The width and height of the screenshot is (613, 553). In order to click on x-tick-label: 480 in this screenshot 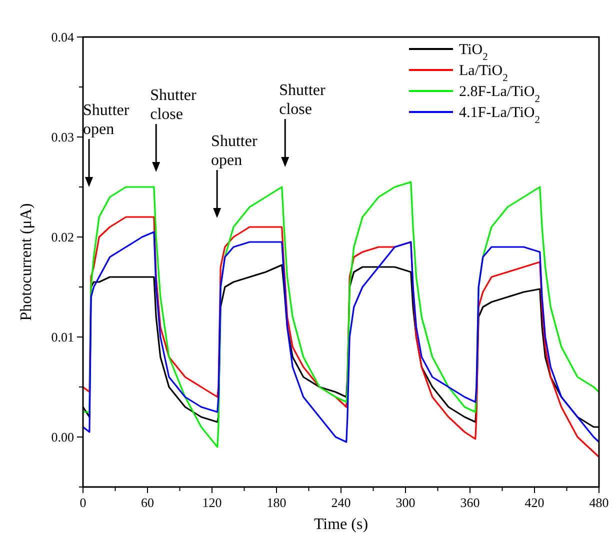, I will do `click(599, 502)`.